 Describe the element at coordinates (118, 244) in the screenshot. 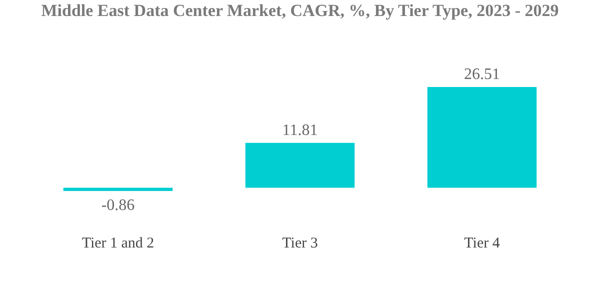

I see `x-tick-label: Tier 1 and 2` at that location.